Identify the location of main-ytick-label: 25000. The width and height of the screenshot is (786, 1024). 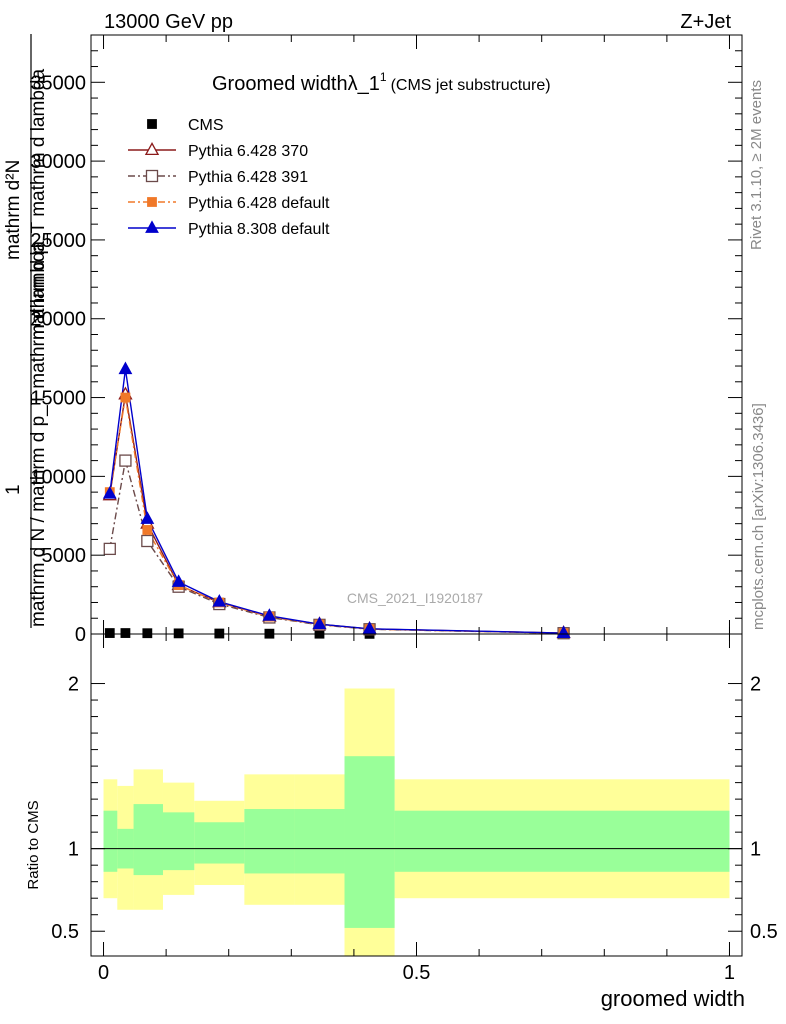
(58, 241).